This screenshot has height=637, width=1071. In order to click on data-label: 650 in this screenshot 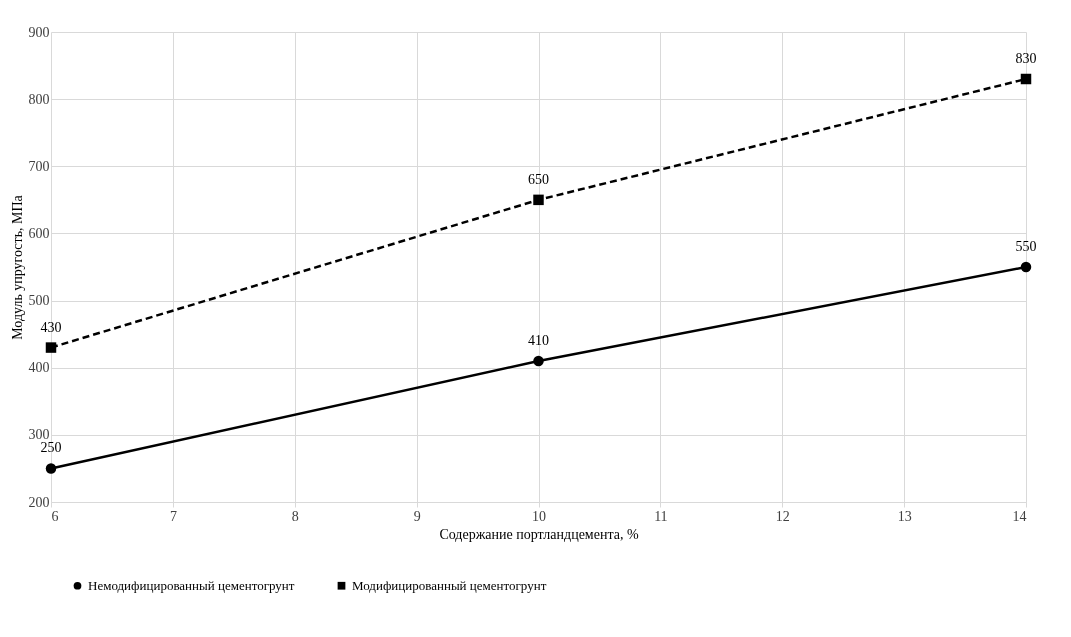, I will do `click(538, 179)`.